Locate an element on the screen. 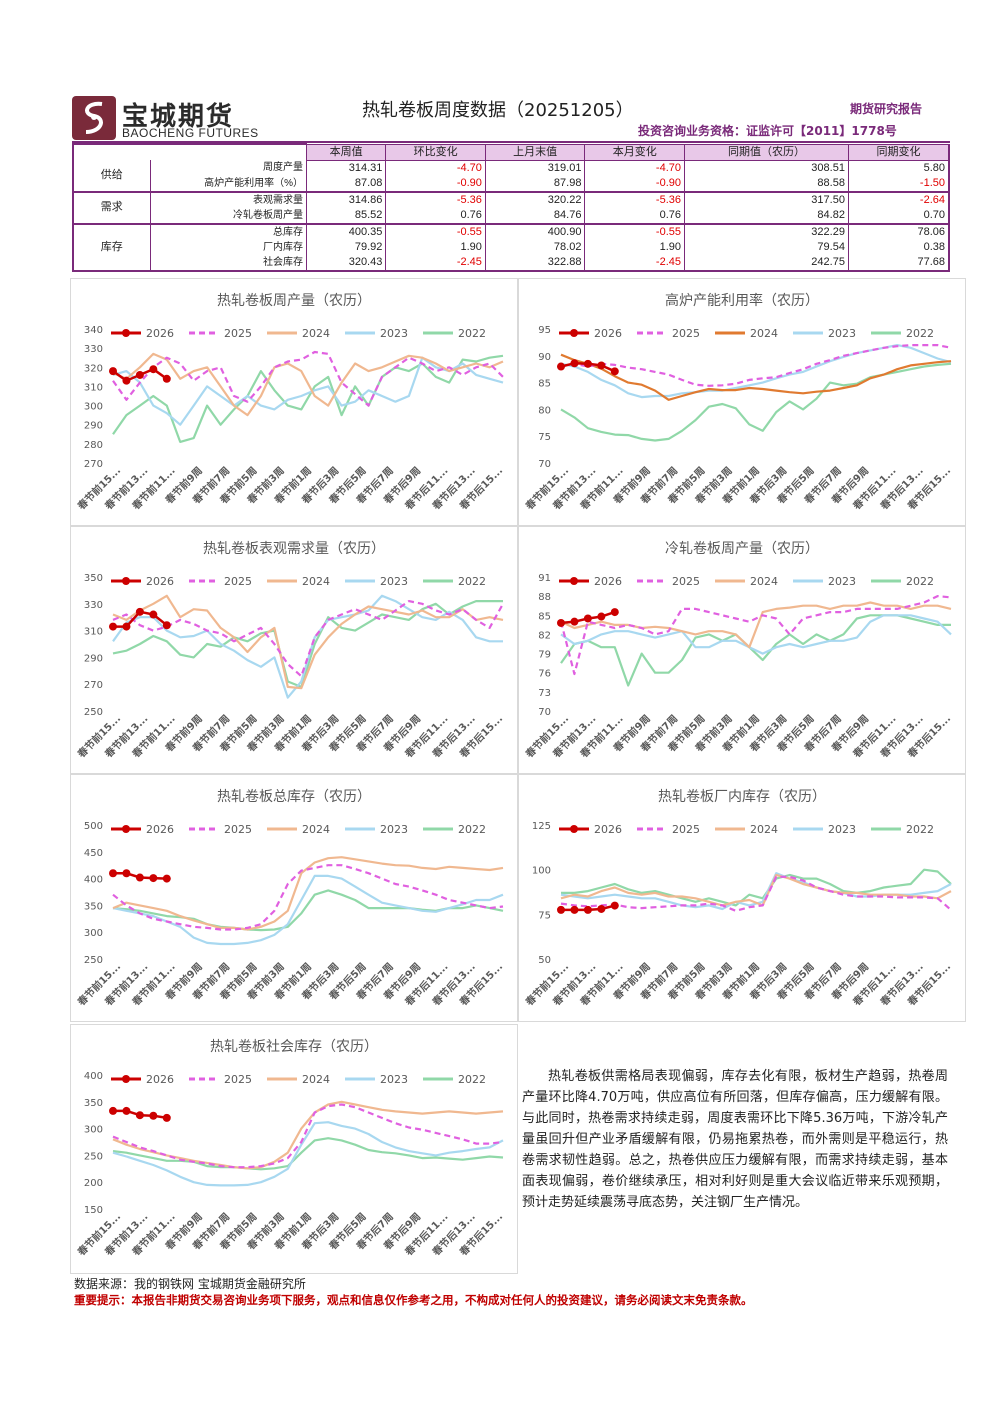 The width and height of the screenshot is (992, 1403). table-cell: 88.58 is located at coordinates (766, 184).